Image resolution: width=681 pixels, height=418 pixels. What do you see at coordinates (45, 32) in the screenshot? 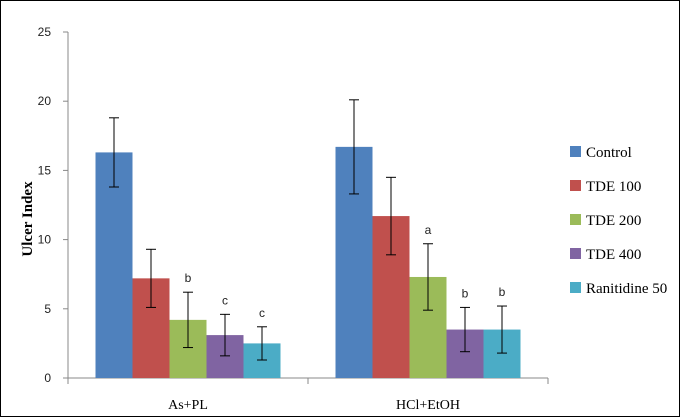
I see `y-tick-label: 25` at bounding box center [45, 32].